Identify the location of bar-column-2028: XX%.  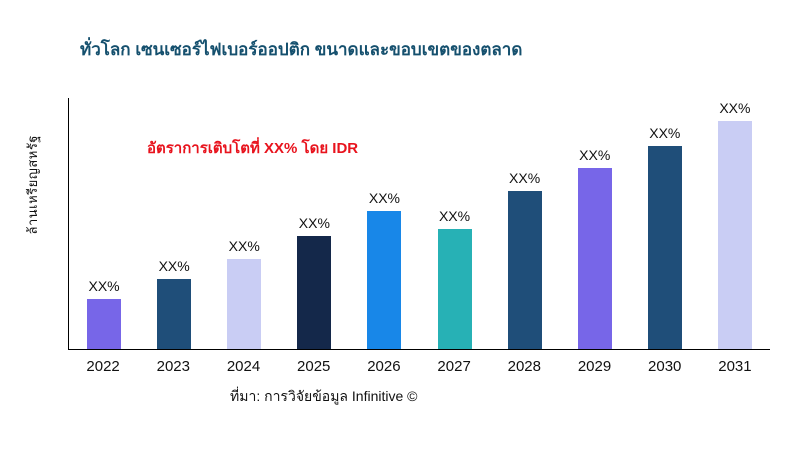
(525, 223).